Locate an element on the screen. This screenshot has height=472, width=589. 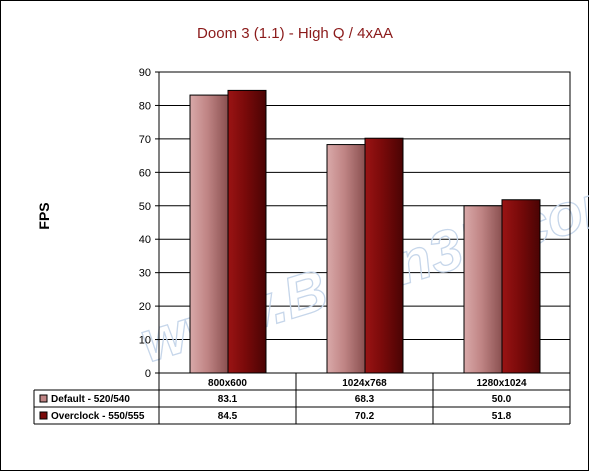
data-label: 50.0 is located at coordinates (502, 399).